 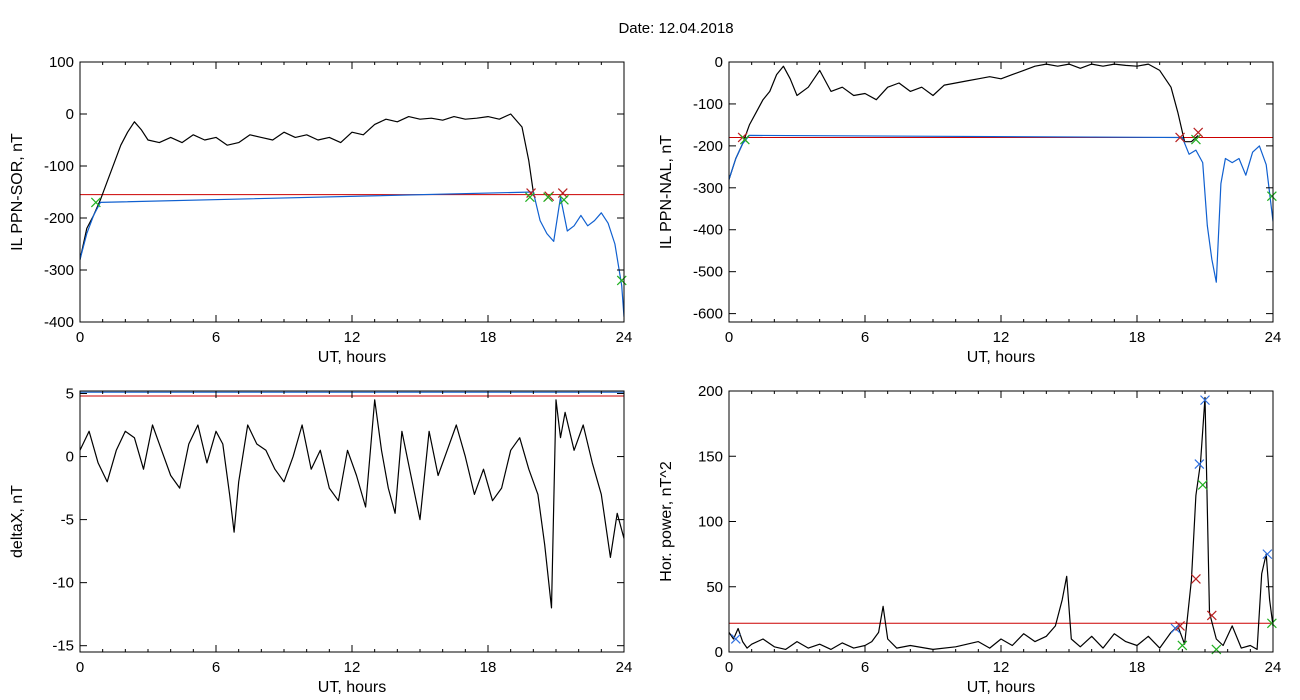 I want to click on power-ytick-label: 200, so click(x=710, y=391).